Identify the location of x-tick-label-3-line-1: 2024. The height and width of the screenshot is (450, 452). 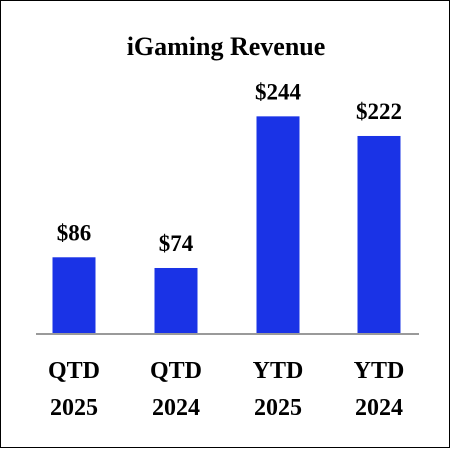
(379, 408).